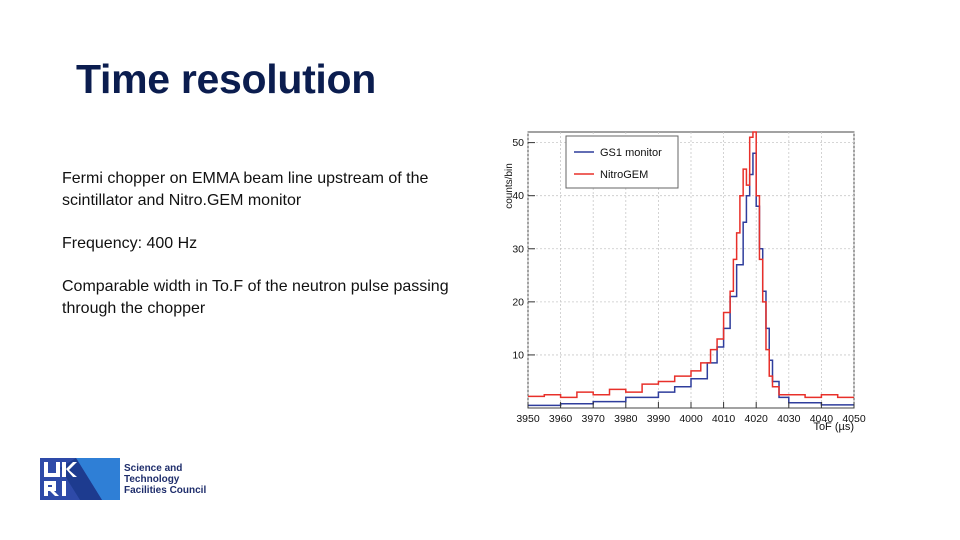 The height and width of the screenshot is (540, 960). I want to click on y-tick-label: 40, so click(518, 196).